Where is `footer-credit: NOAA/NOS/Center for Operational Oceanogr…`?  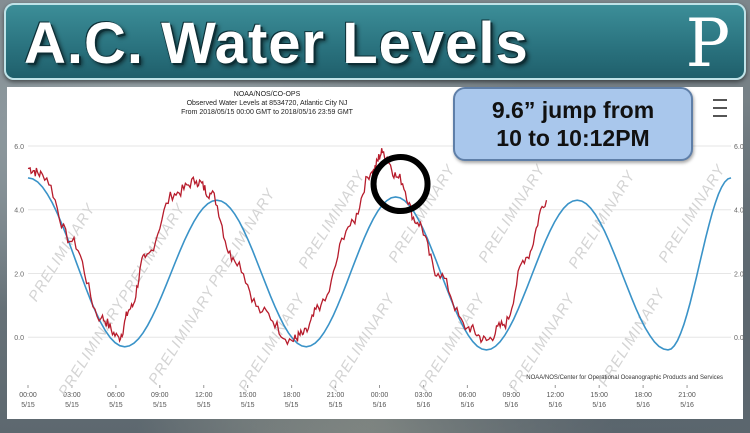
footer-credit: NOAA/NOS/Center for Operational Oceanogr… is located at coordinates (624, 378).